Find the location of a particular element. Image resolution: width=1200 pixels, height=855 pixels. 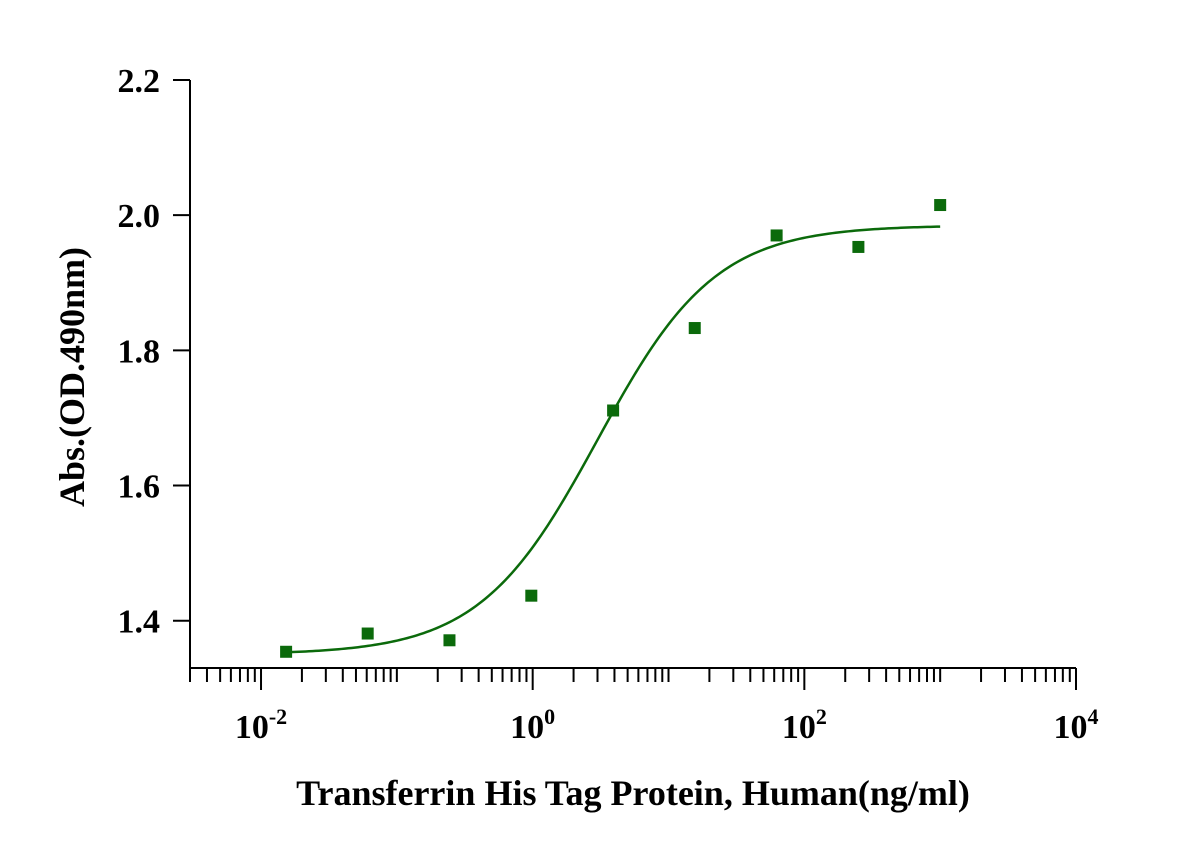

y-tick-label: 2.2 is located at coordinates (139, 81).